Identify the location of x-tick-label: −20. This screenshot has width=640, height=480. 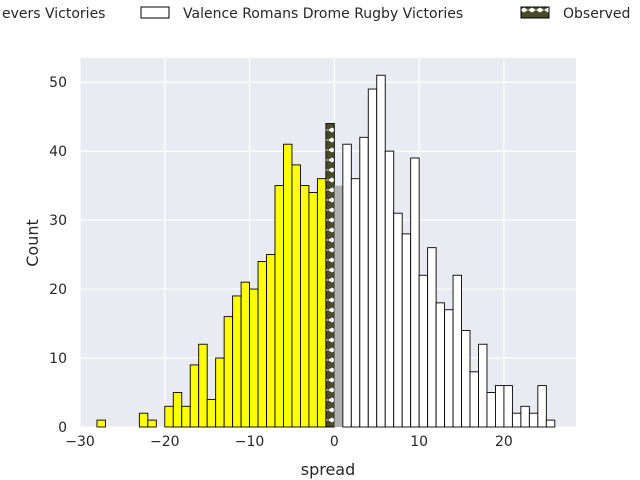
(165, 442).